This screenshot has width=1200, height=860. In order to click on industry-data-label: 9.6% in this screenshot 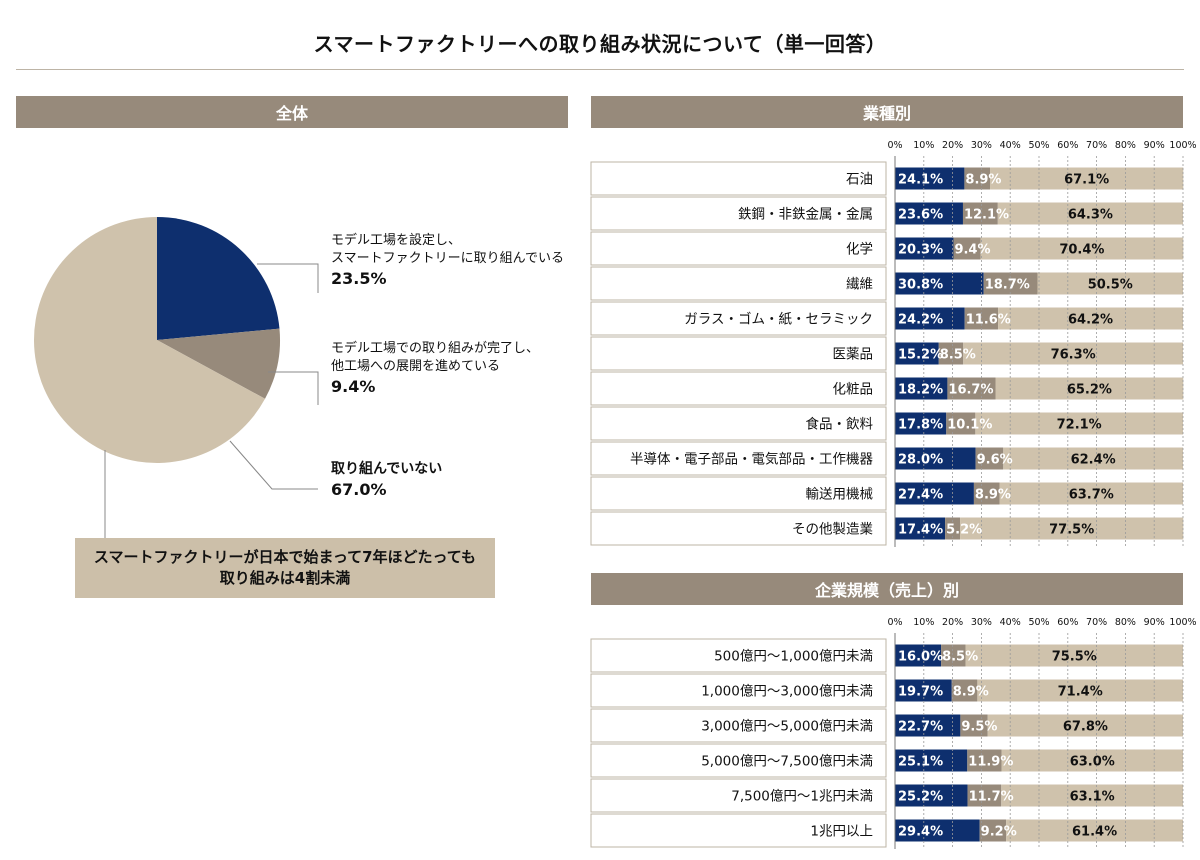, I will do `click(995, 460)`.